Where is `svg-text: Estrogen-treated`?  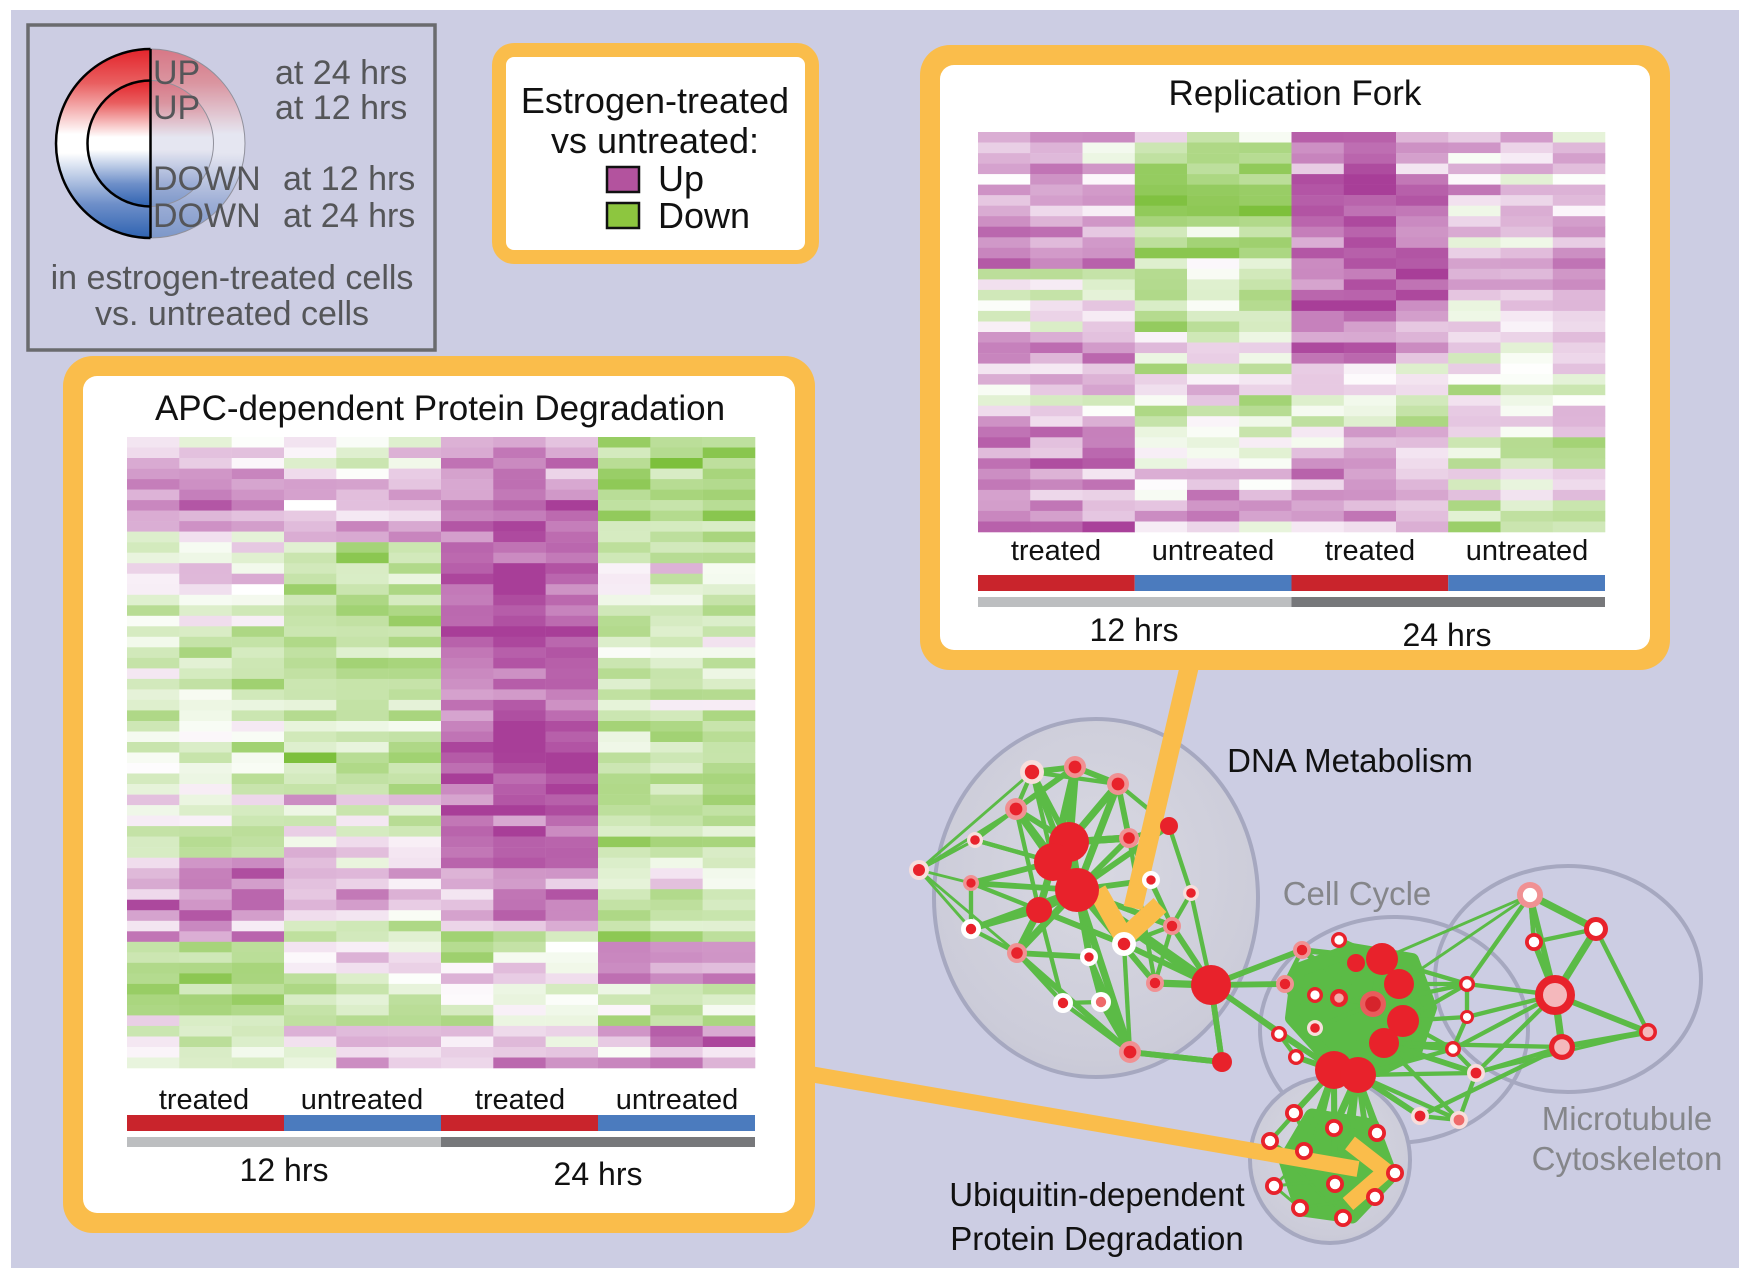 svg-text: Estrogen-treated is located at coordinates (655, 100).